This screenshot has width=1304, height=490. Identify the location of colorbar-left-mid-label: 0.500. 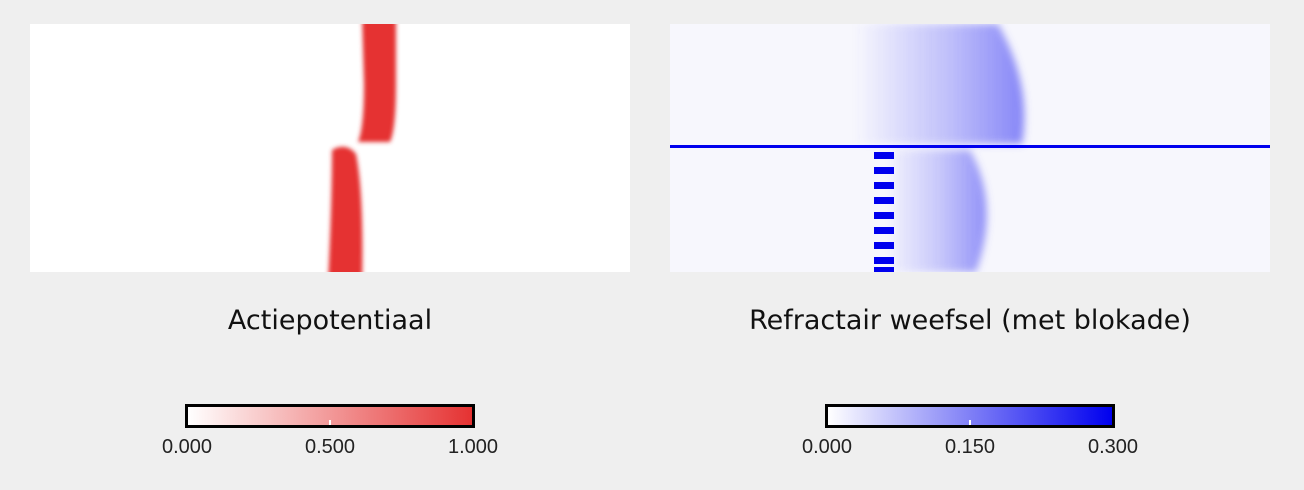
(330, 447).